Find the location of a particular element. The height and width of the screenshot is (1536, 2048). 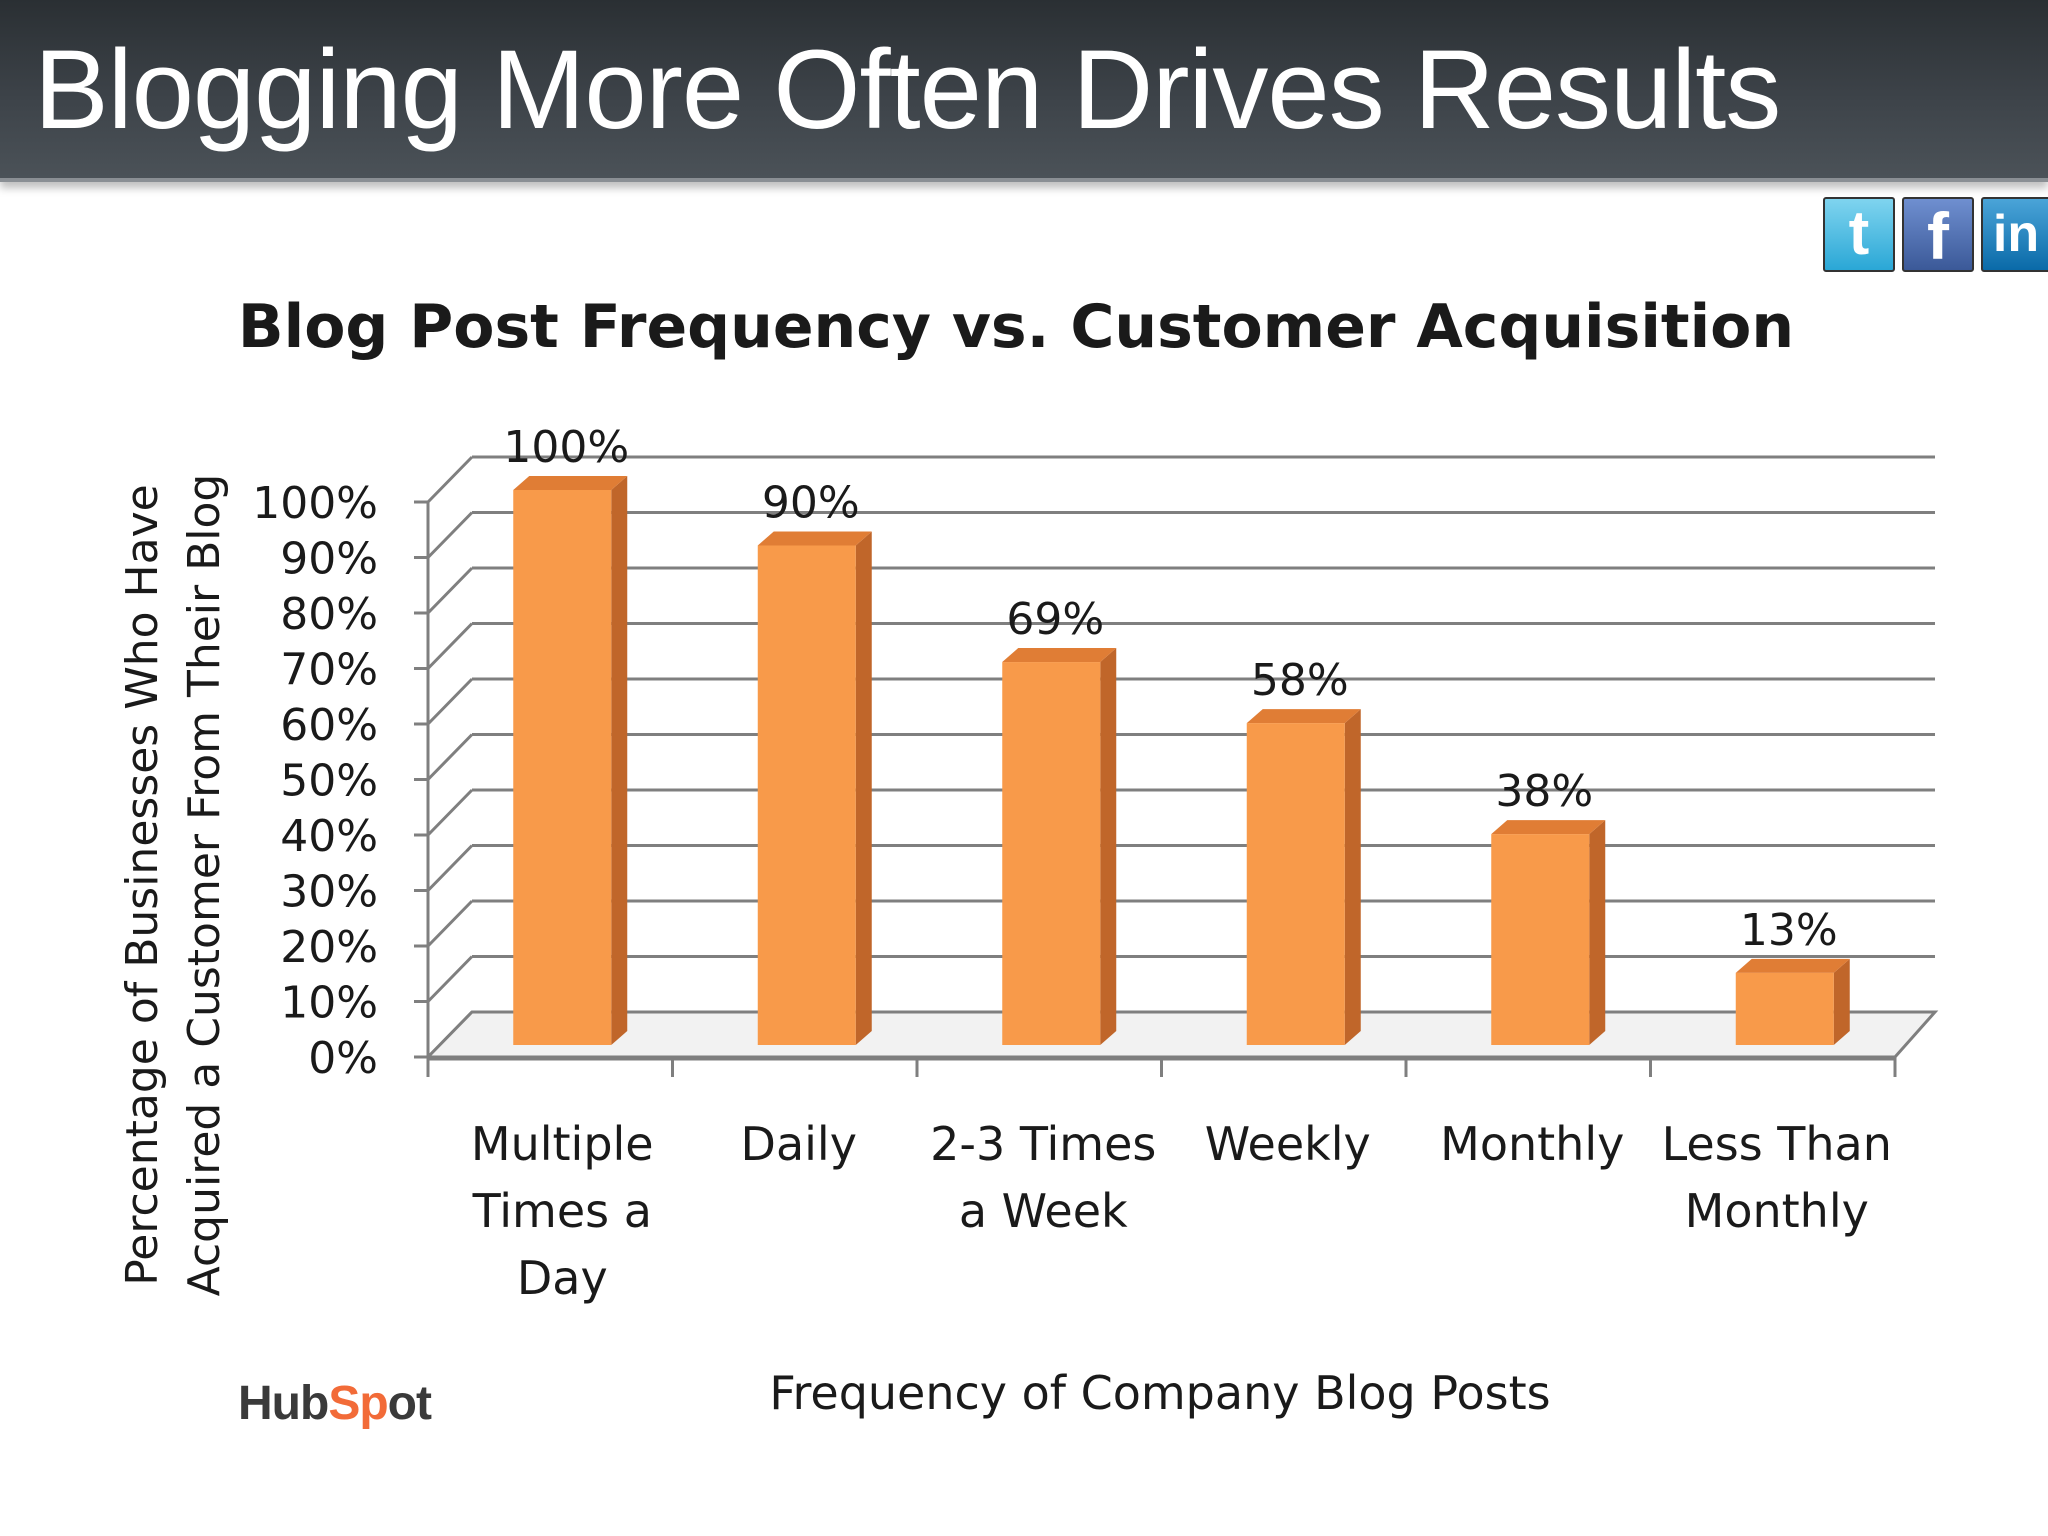

y-tick-label: 40% is located at coordinates (329, 836).